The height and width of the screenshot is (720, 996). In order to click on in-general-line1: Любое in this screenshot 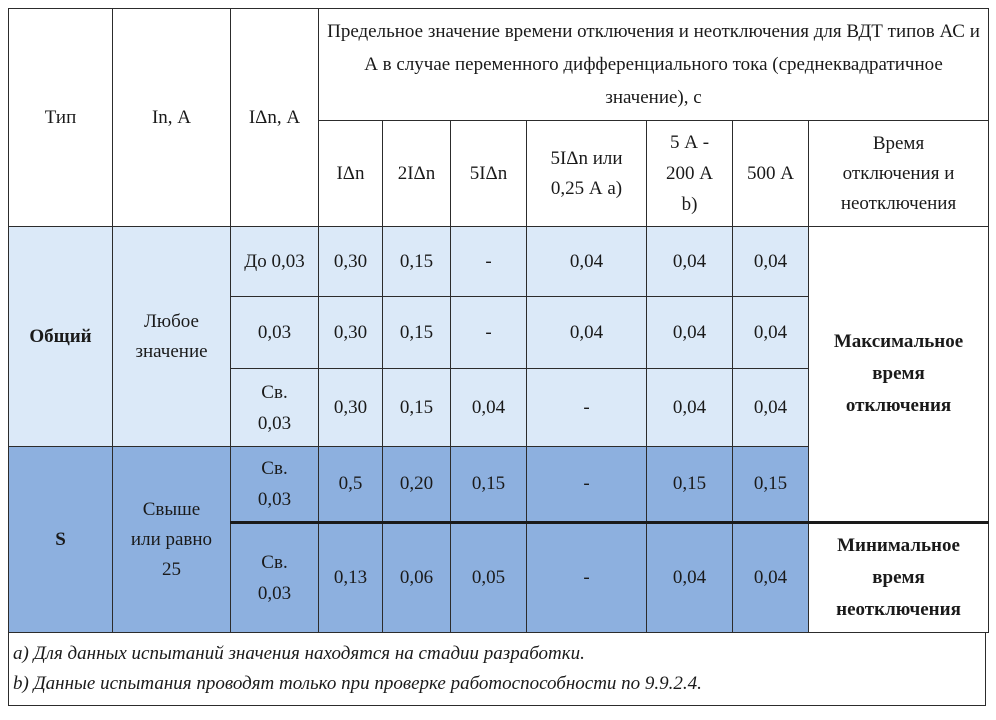, I will do `click(171, 321)`.